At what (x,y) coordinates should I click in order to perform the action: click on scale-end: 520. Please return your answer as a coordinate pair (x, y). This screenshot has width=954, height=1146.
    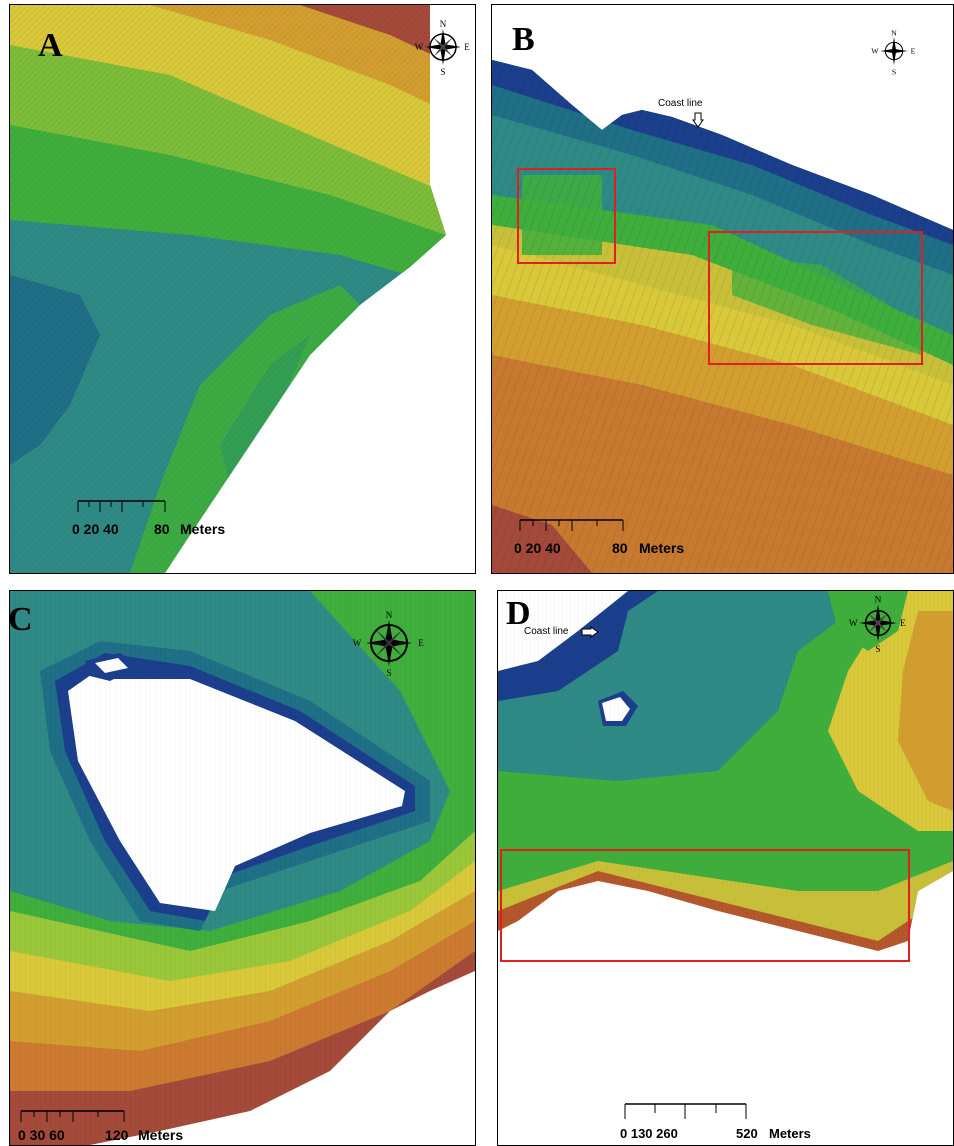
    Looking at the image, I should click on (747, 1133).